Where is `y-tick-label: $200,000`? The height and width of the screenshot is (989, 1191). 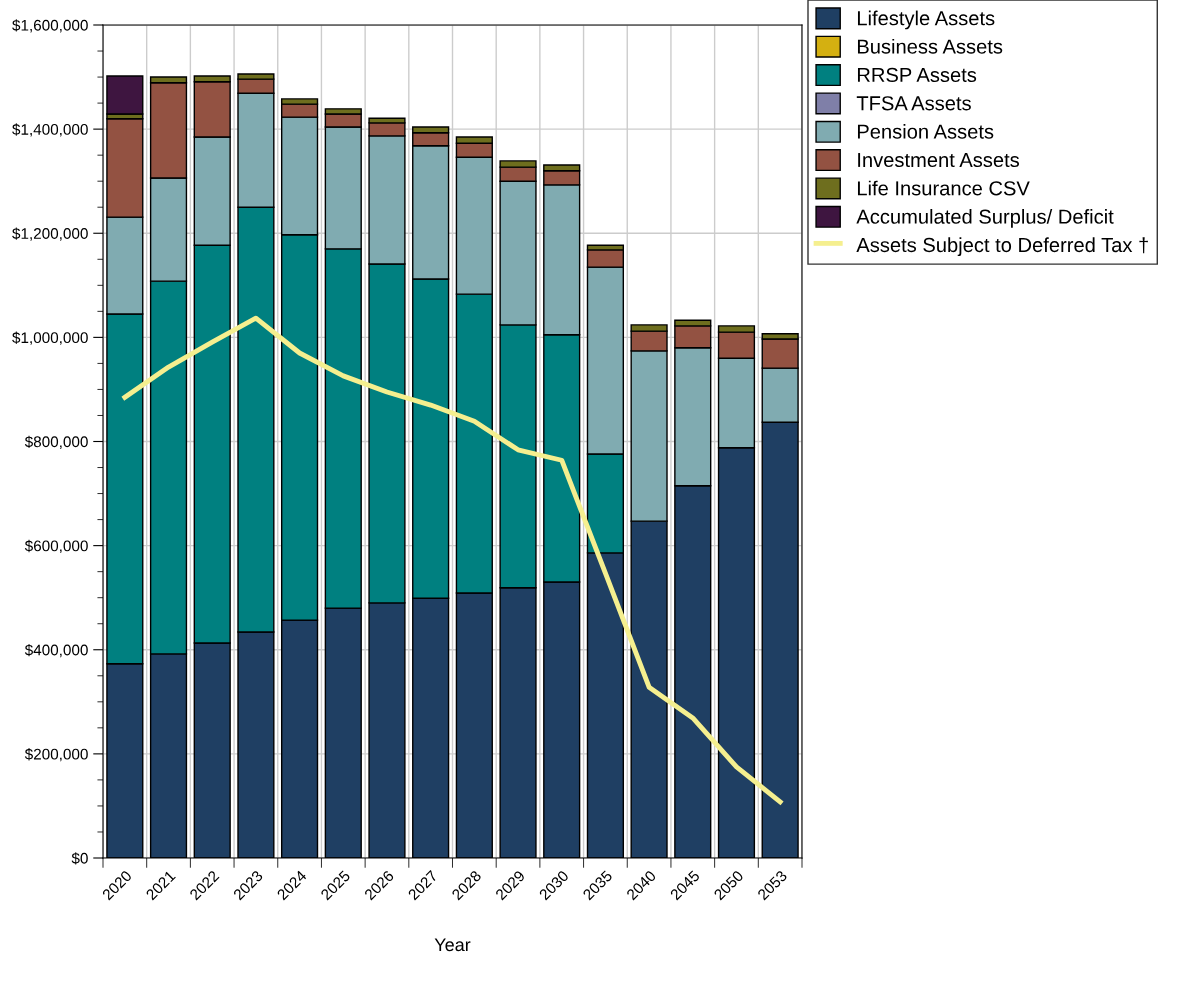 y-tick-label: $200,000 is located at coordinates (56, 755).